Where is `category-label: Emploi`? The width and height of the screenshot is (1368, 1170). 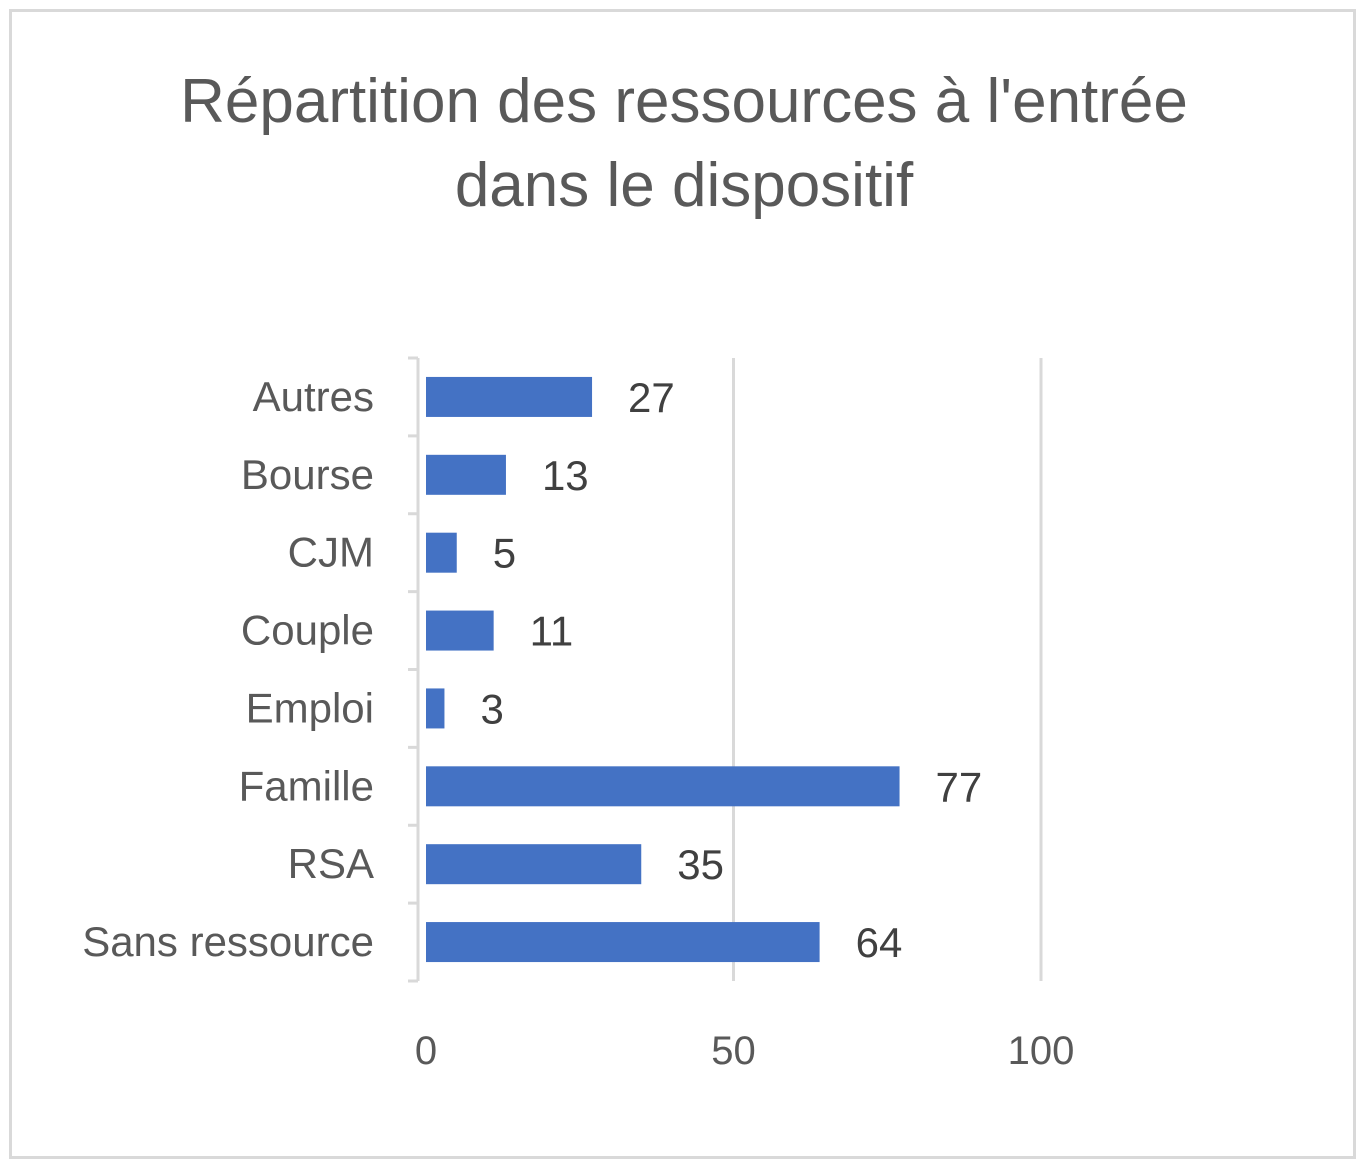 category-label: Emploi is located at coordinates (310, 707).